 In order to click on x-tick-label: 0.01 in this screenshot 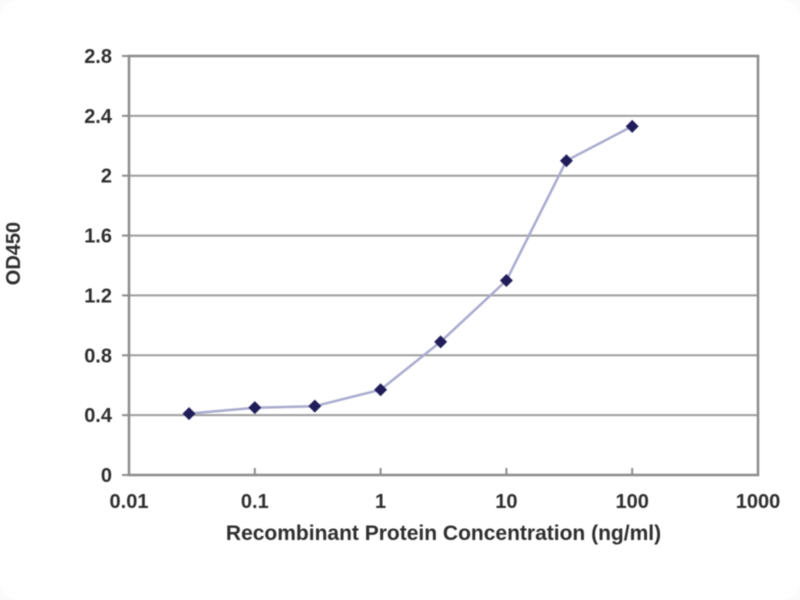, I will do `click(129, 502)`.